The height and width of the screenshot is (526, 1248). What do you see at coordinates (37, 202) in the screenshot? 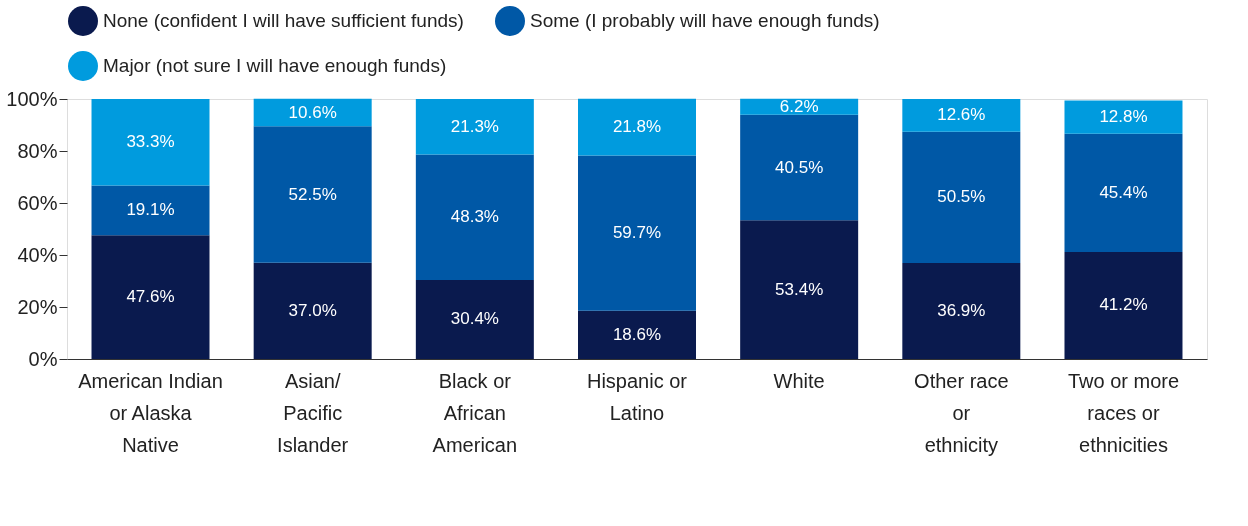
I see `y-tick-label: 60%` at bounding box center [37, 202].